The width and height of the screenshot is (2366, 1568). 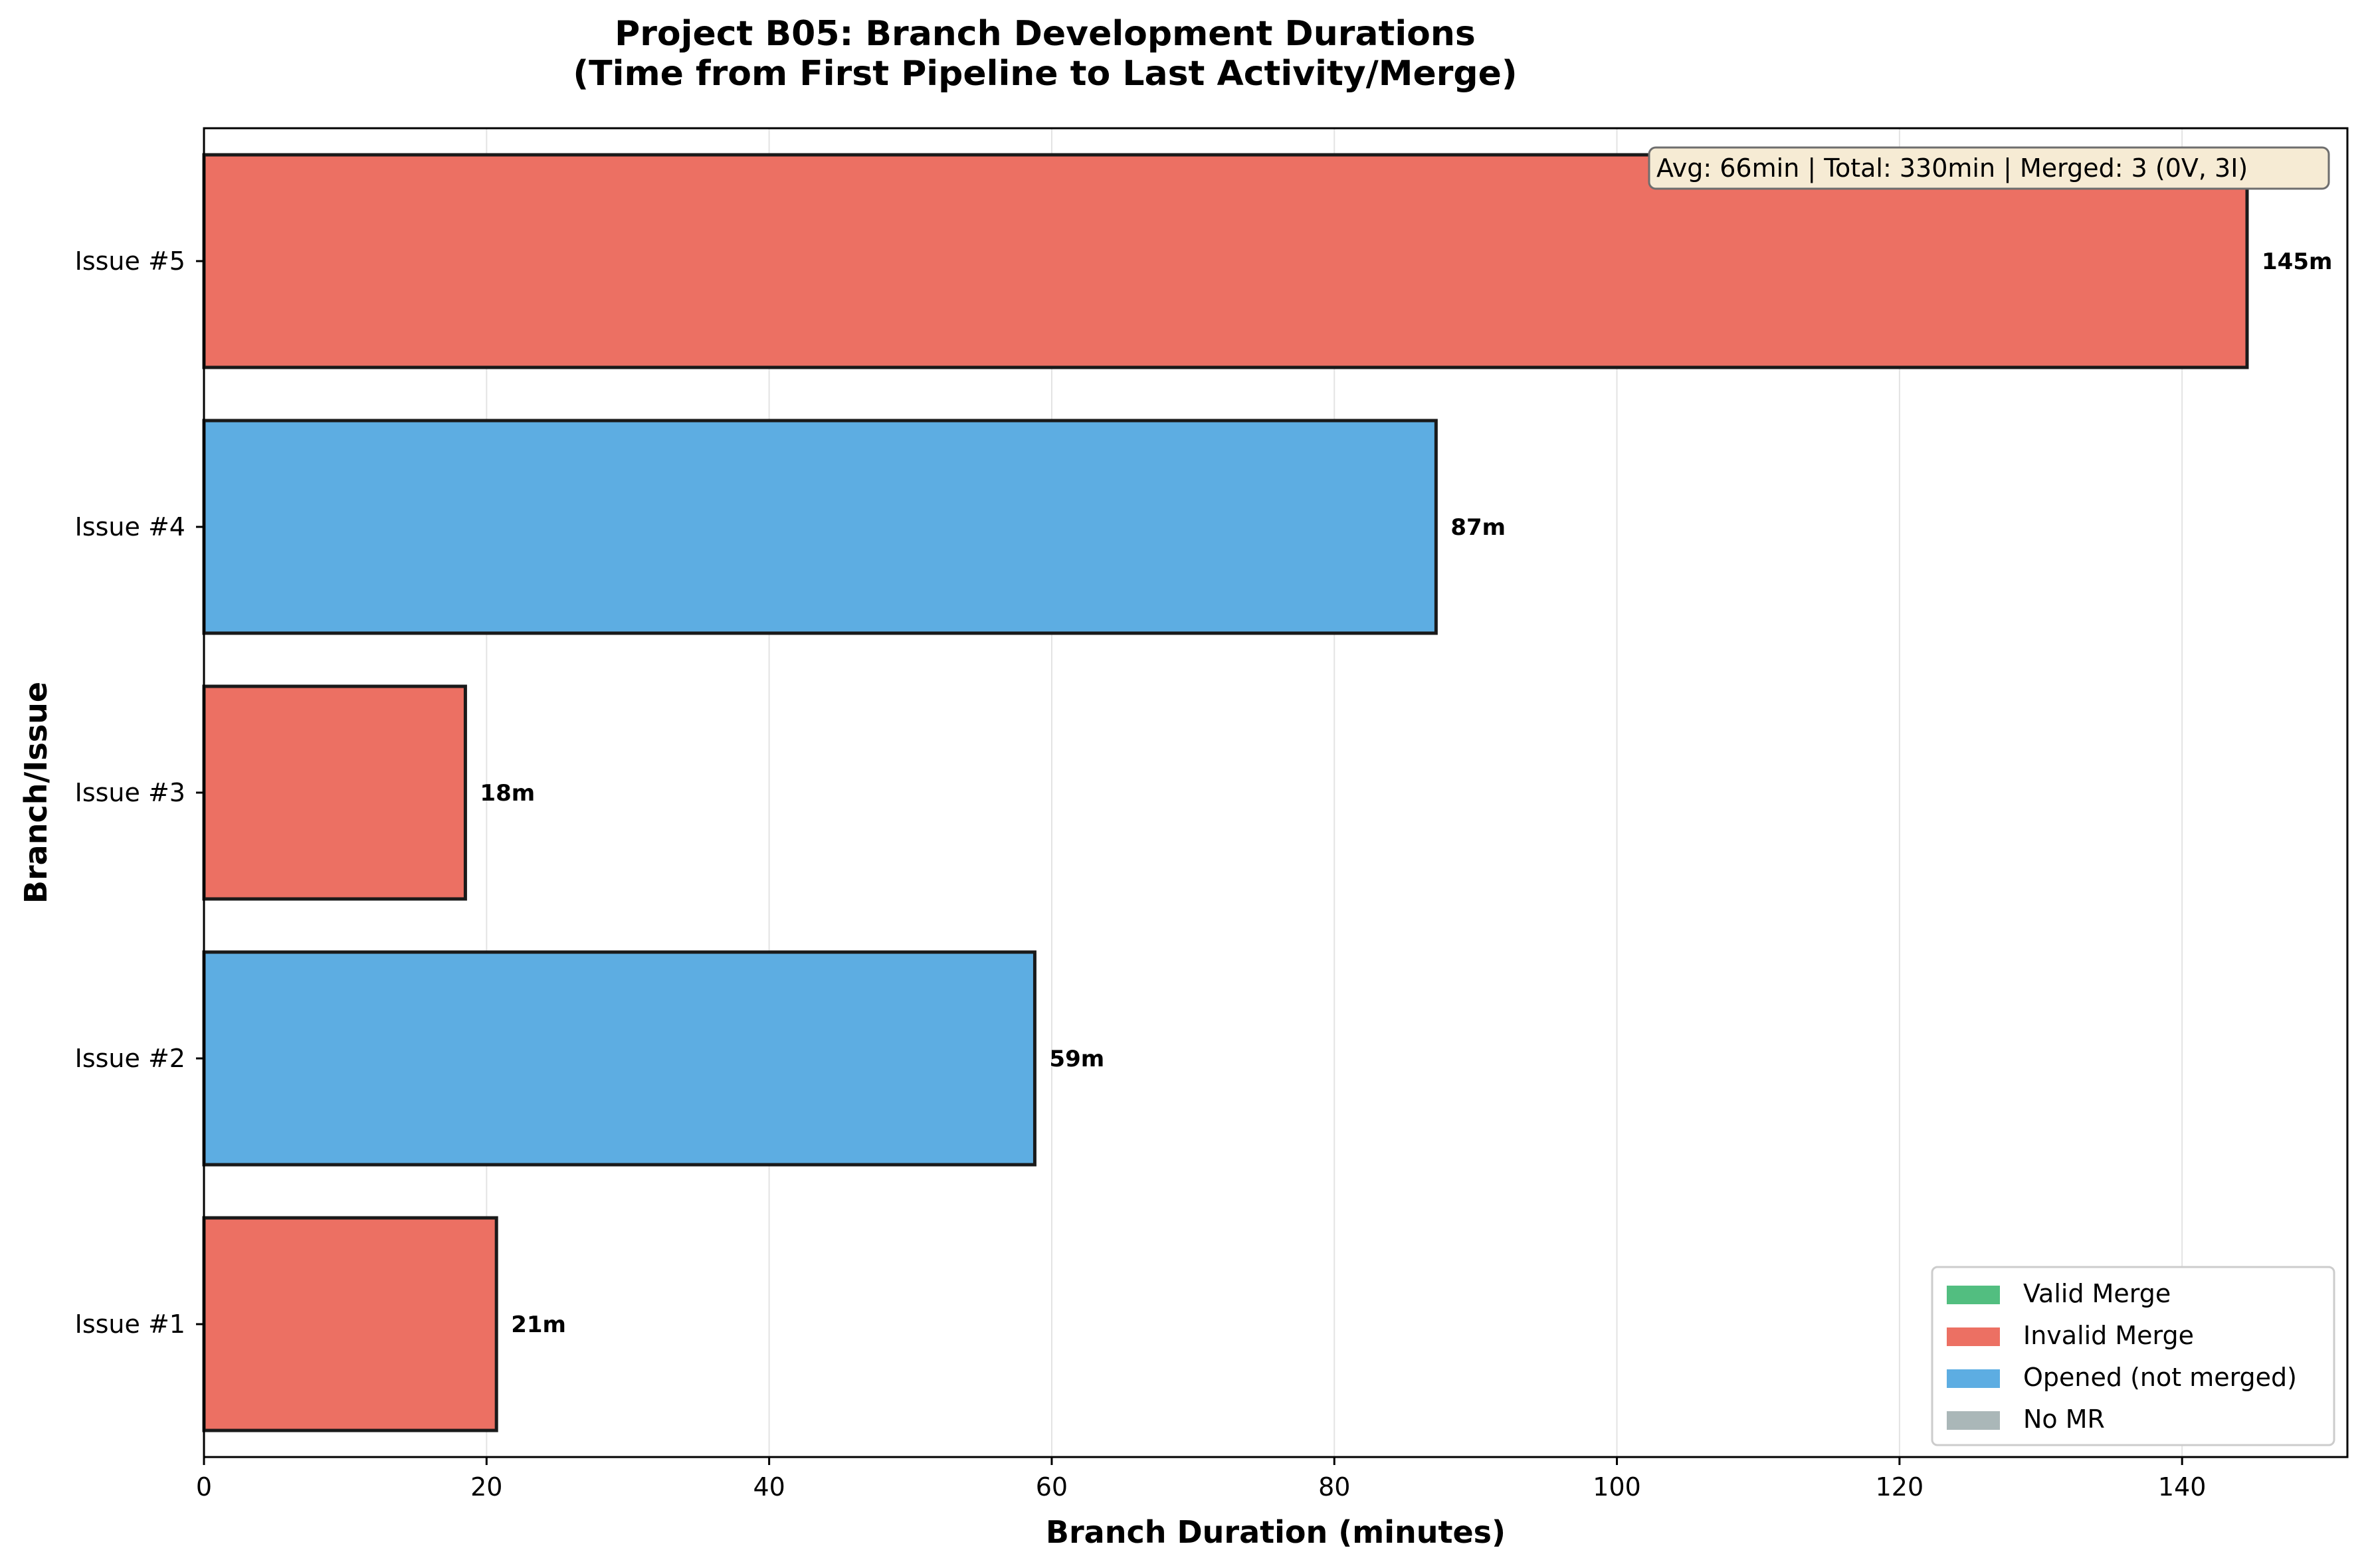 I want to click on y-axis-ticks: Issue #1 Issue #2 Issue #3 Issue #4 Issue #5, so click(x=139, y=792).